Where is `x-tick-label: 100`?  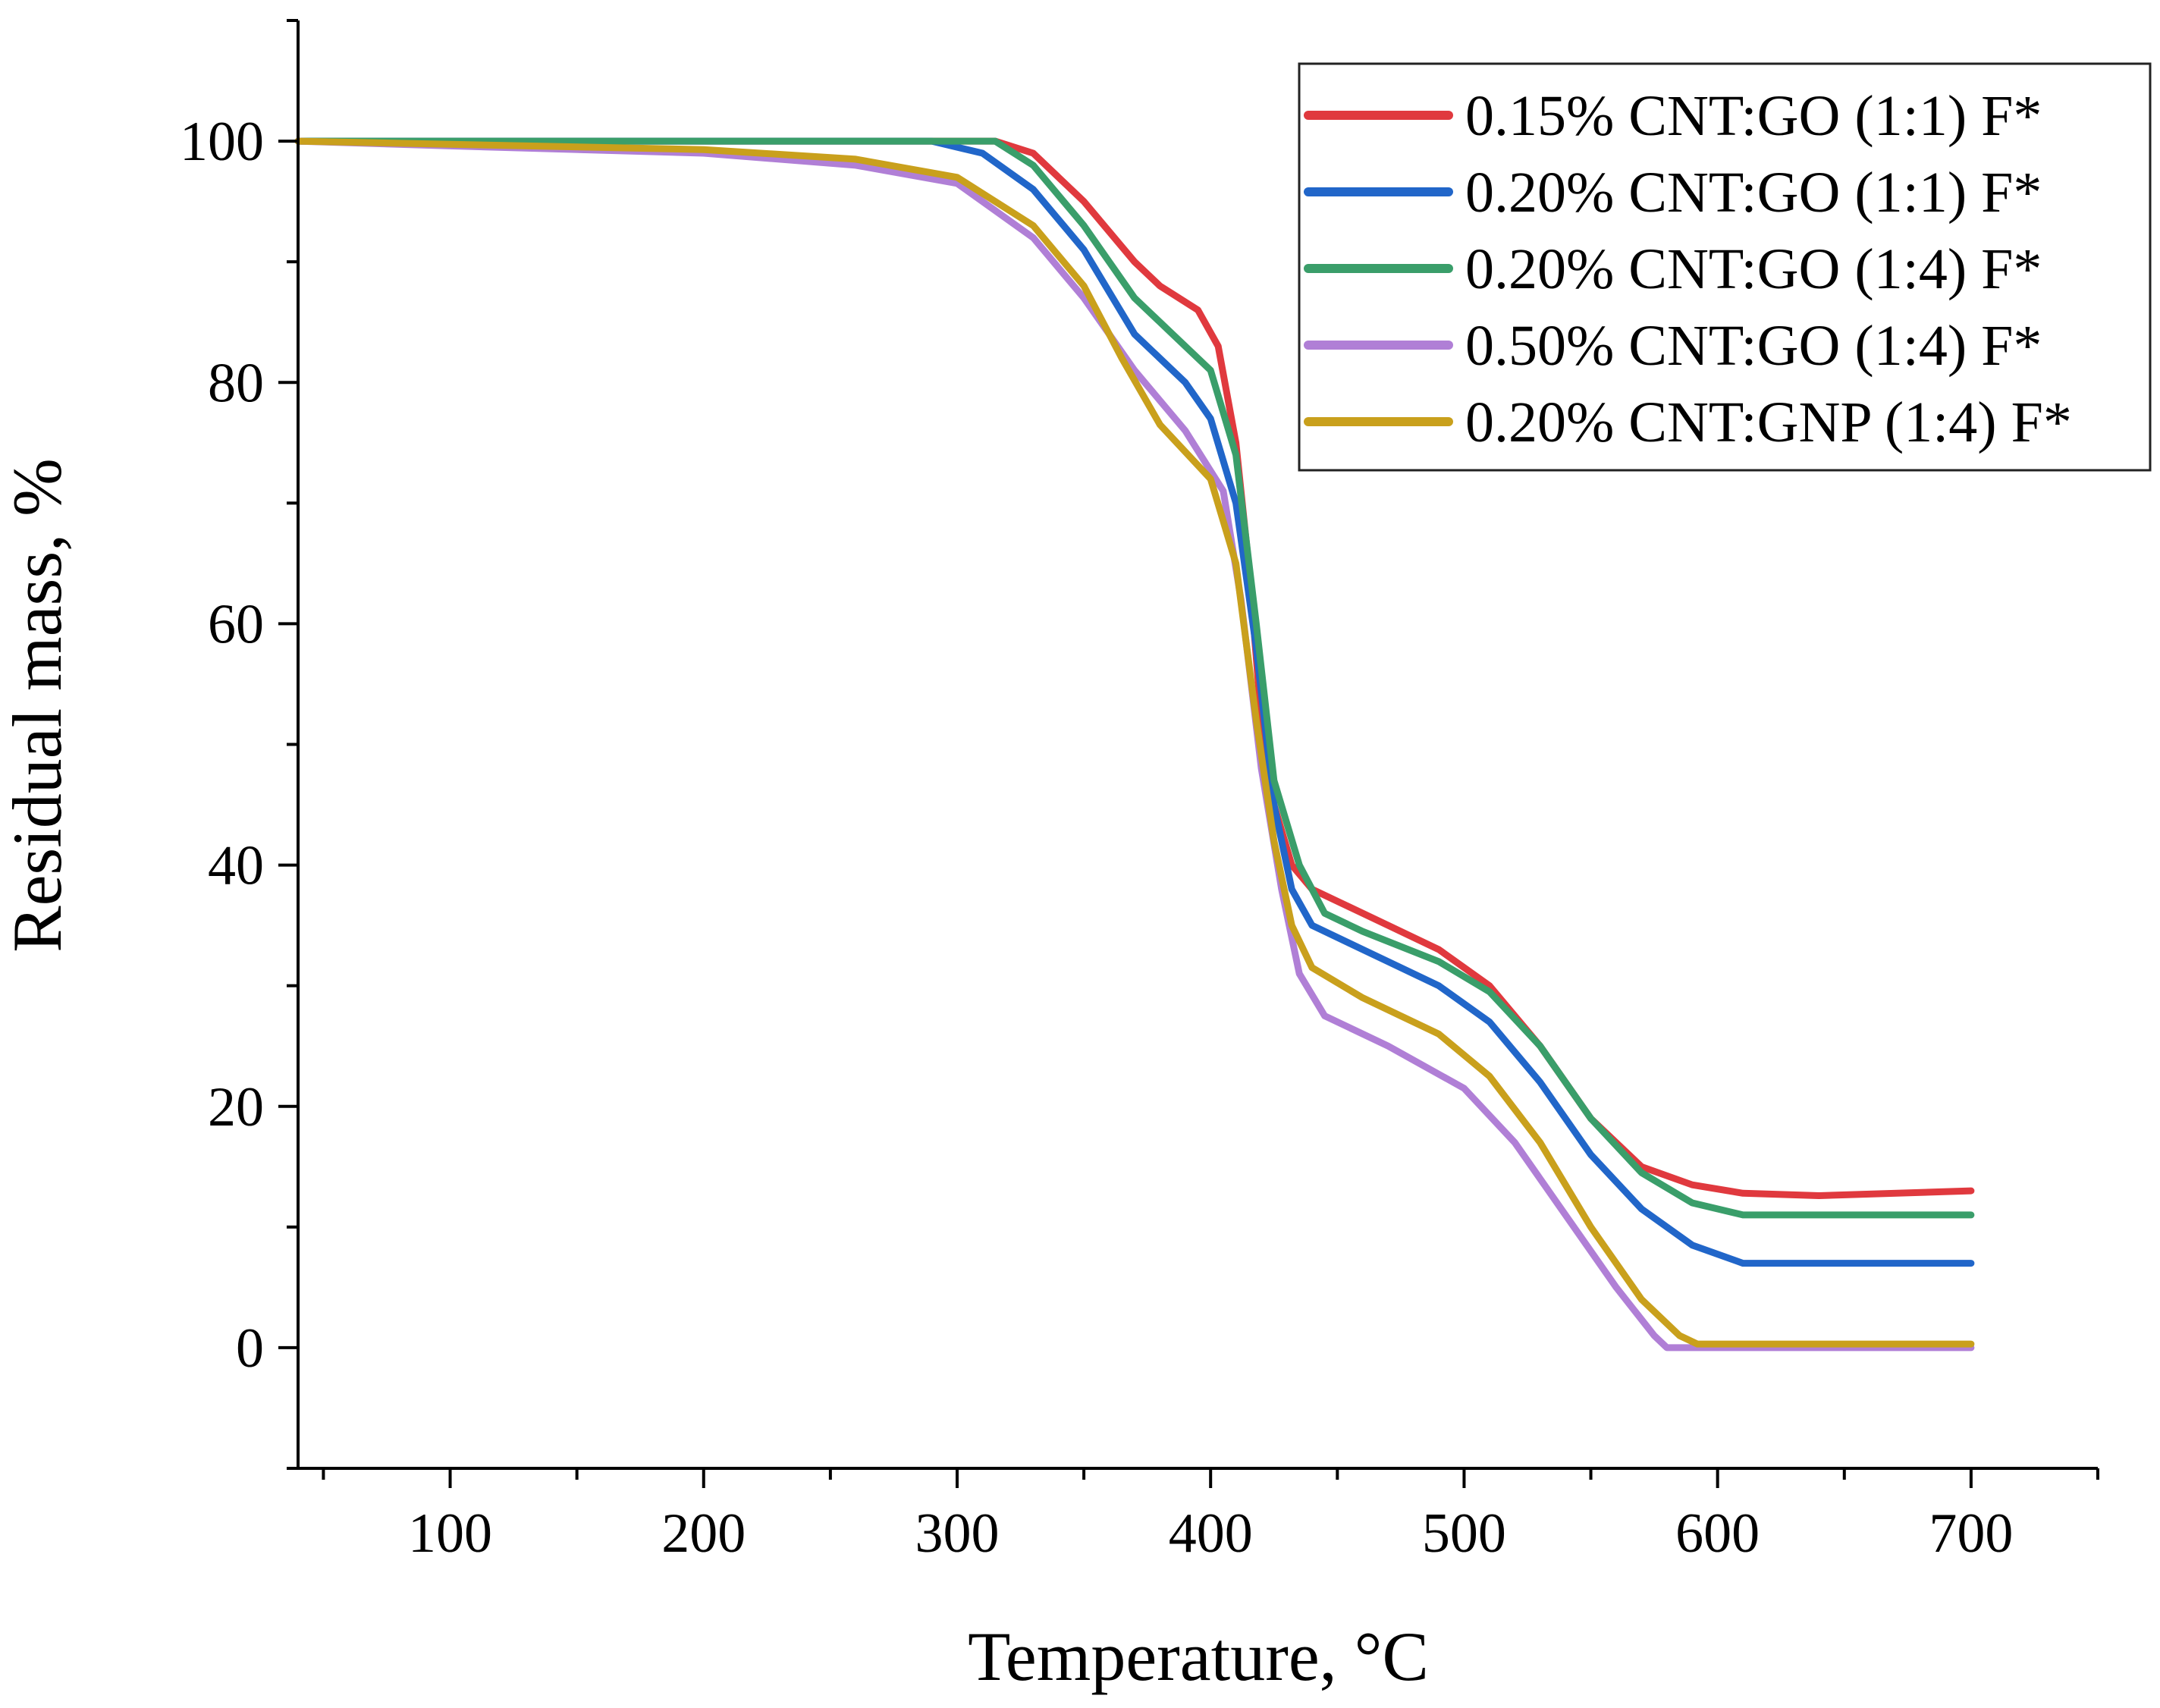 x-tick-label: 100 is located at coordinates (450, 1533).